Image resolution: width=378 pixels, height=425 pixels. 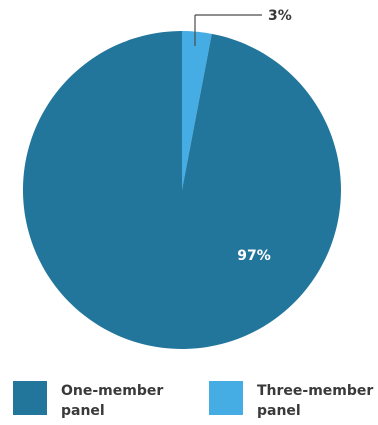 I want to click on legend-label-three-member: Three-member panel, so click(x=315, y=401).